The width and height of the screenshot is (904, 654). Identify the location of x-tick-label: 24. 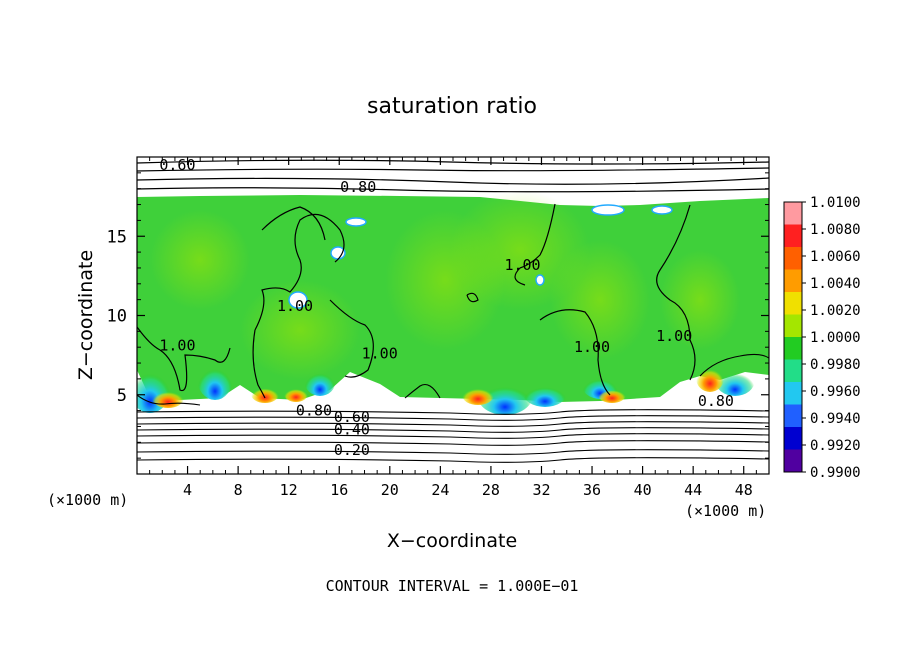
(440, 490).